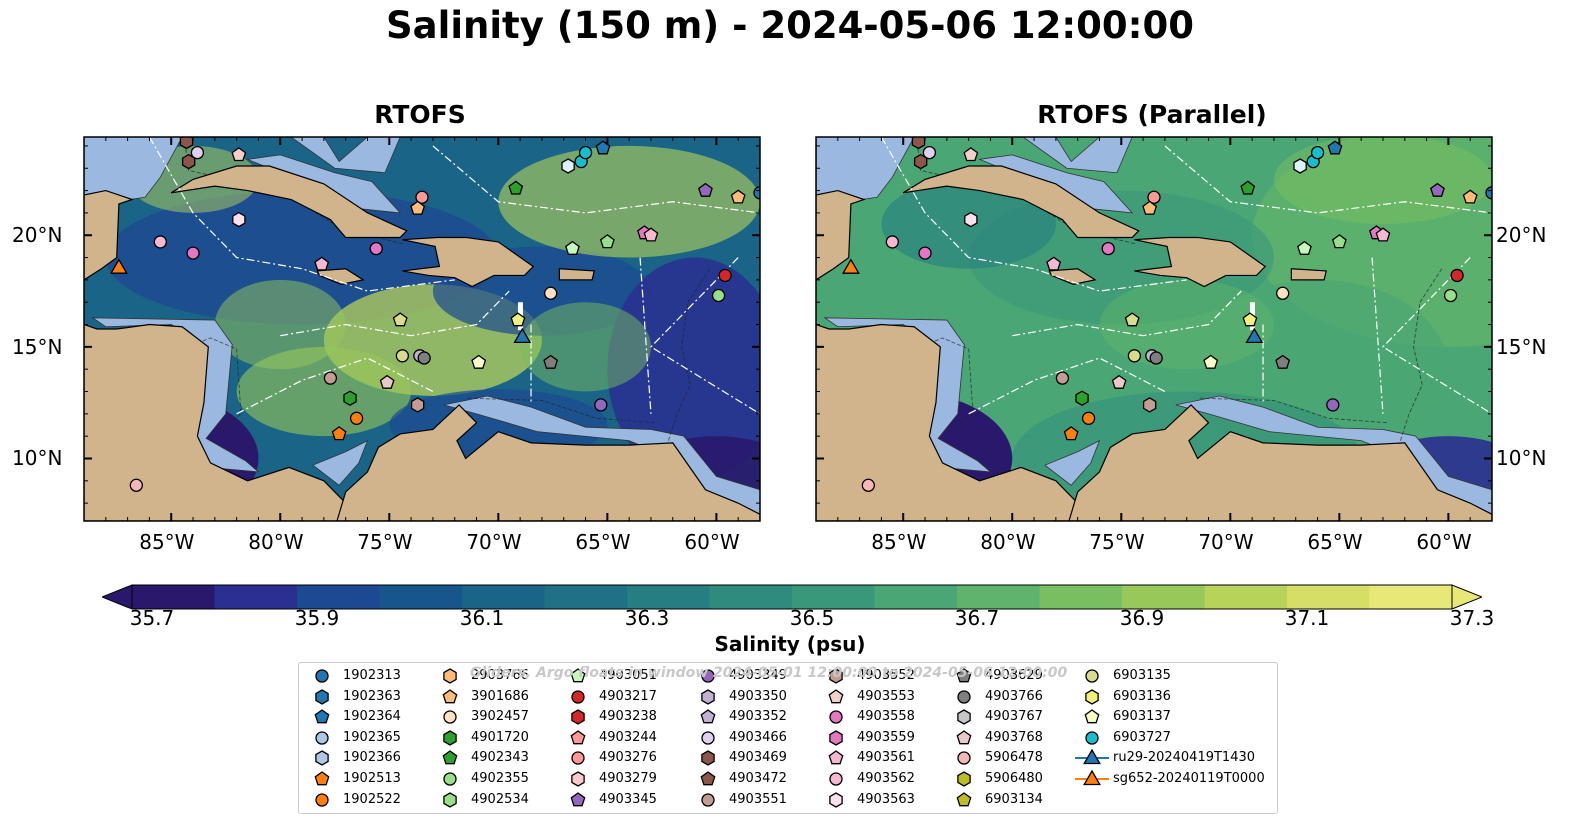 This screenshot has height=829, width=1580. Describe the element at coordinates (152, 618) in the screenshot. I see `colorbar-tick-label: 35.7` at that location.